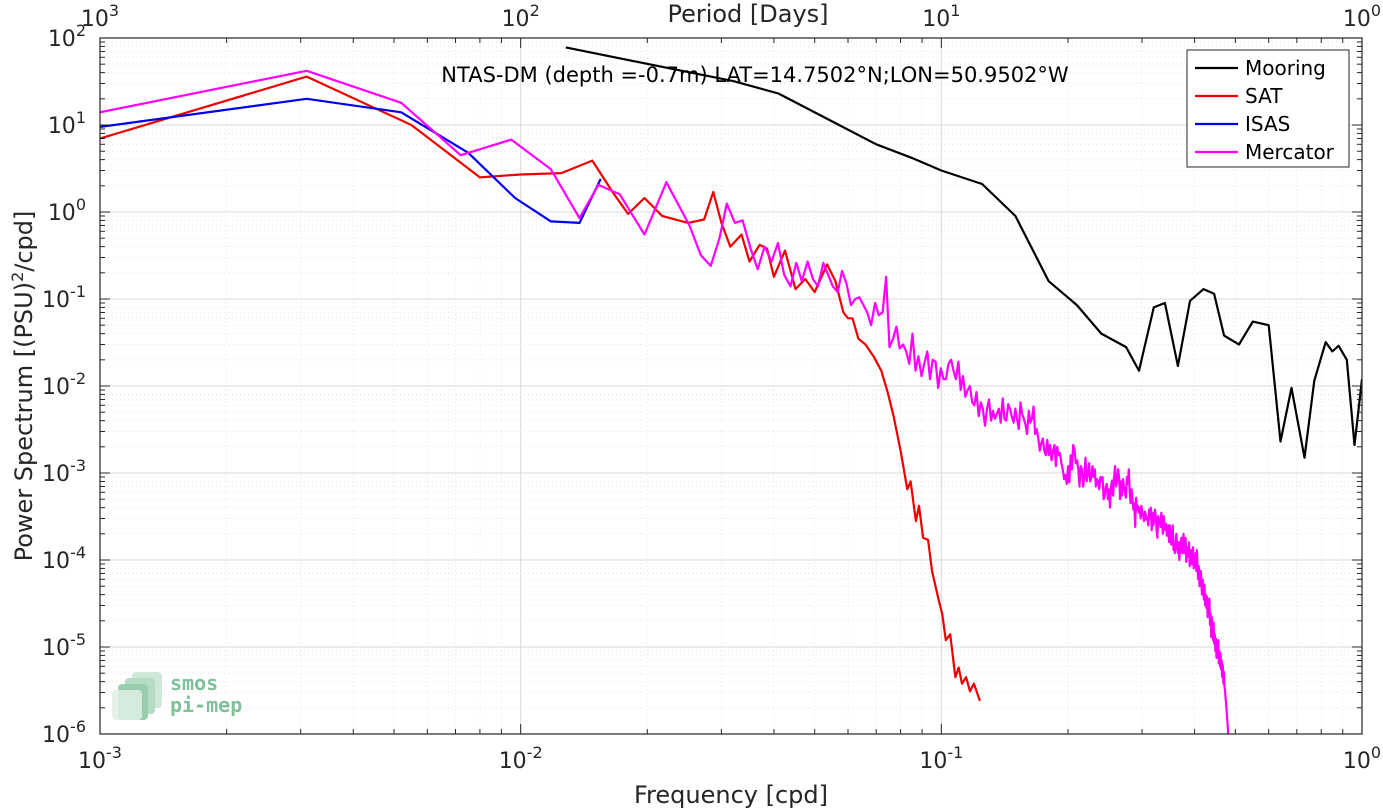  Describe the element at coordinates (206, 705) in the screenshot. I see `logo-line2: pi-mep` at that location.